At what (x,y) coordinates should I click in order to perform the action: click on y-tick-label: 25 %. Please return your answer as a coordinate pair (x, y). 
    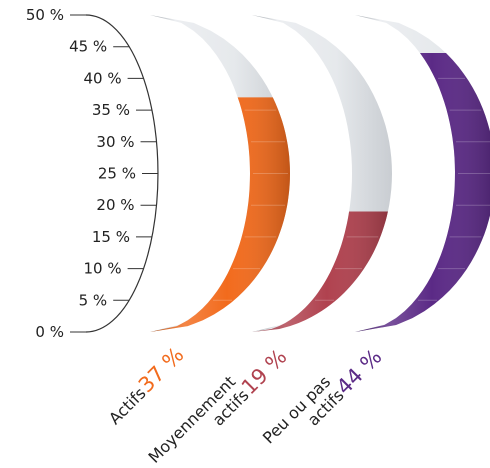
    Looking at the image, I should click on (117, 174).